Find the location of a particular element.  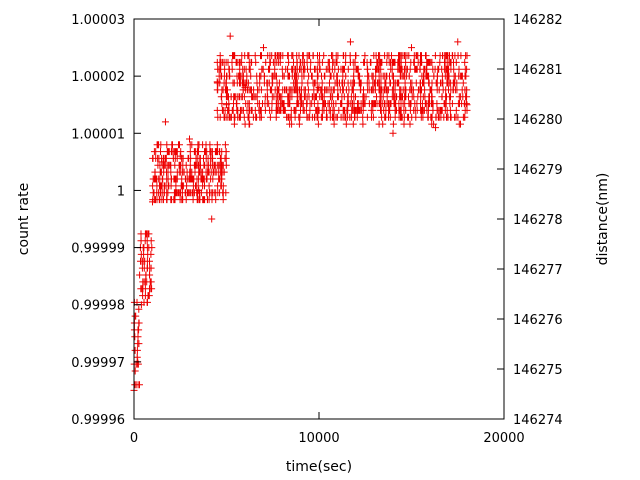

y2-tick-label: 146275 is located at coordinates (538, 370).